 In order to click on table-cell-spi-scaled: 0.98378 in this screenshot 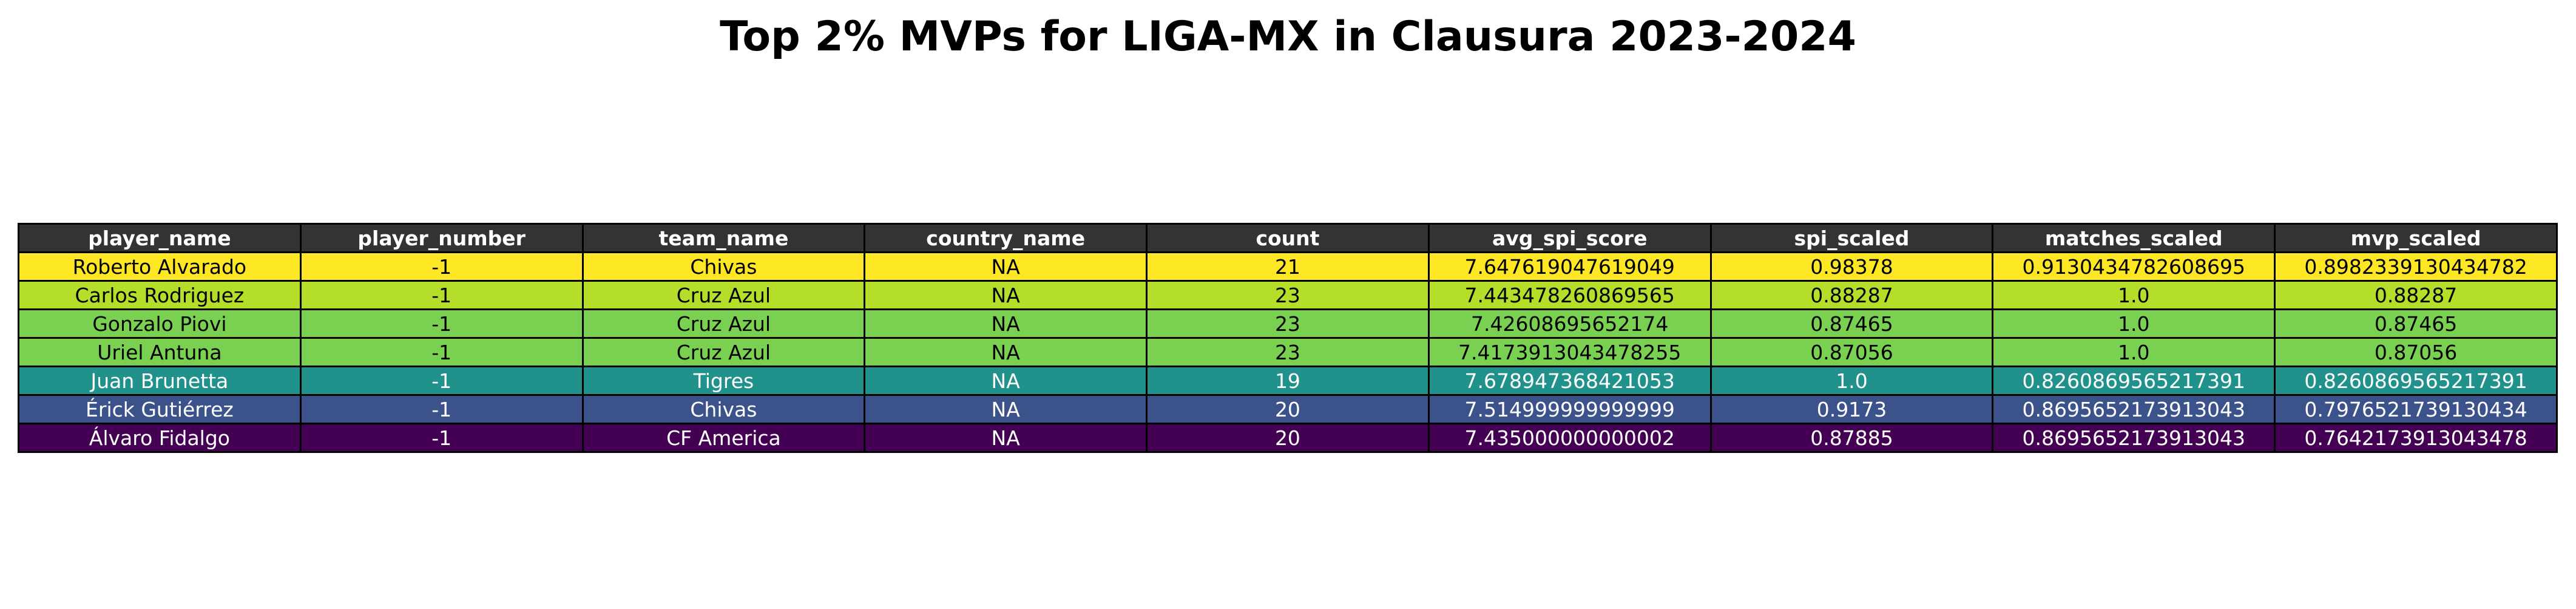, I will do `click(1851, 266)`.